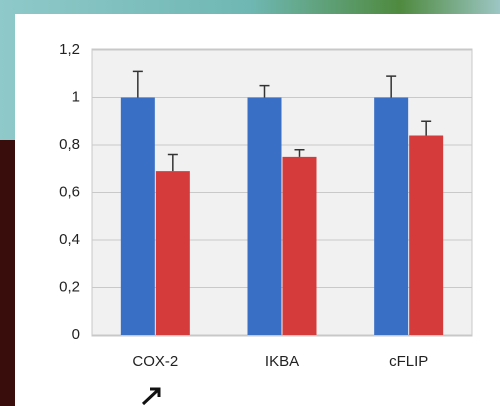 Image resolution: width=500 pixels, height=406 pixels. Describe the element at coordinates (282, 361) in the screenshot. I see `x-tick-label: IKBA` at that location.